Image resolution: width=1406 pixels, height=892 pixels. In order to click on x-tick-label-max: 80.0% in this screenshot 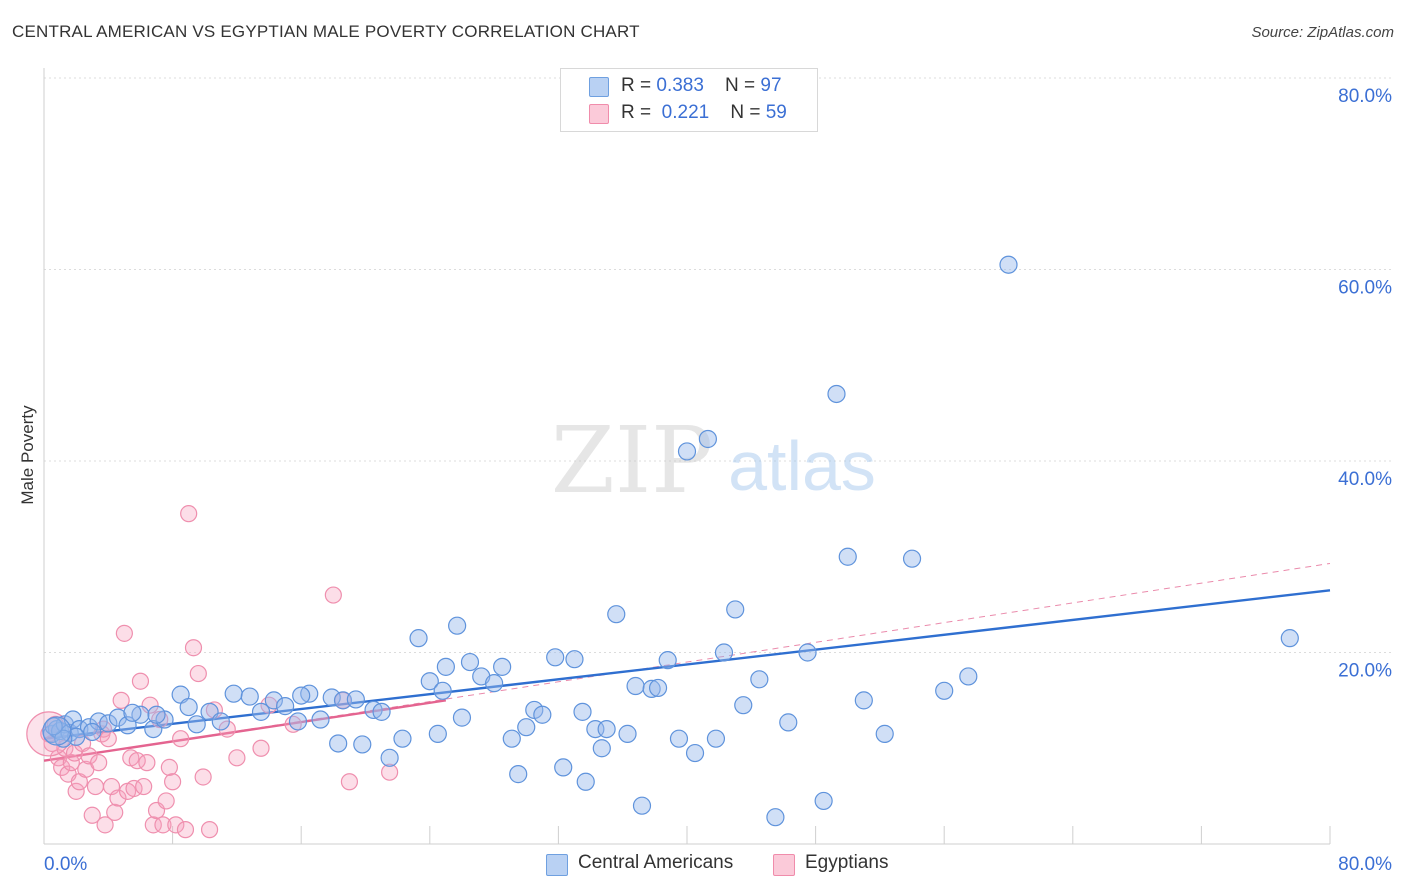, I will do `click(1365, 864)`.